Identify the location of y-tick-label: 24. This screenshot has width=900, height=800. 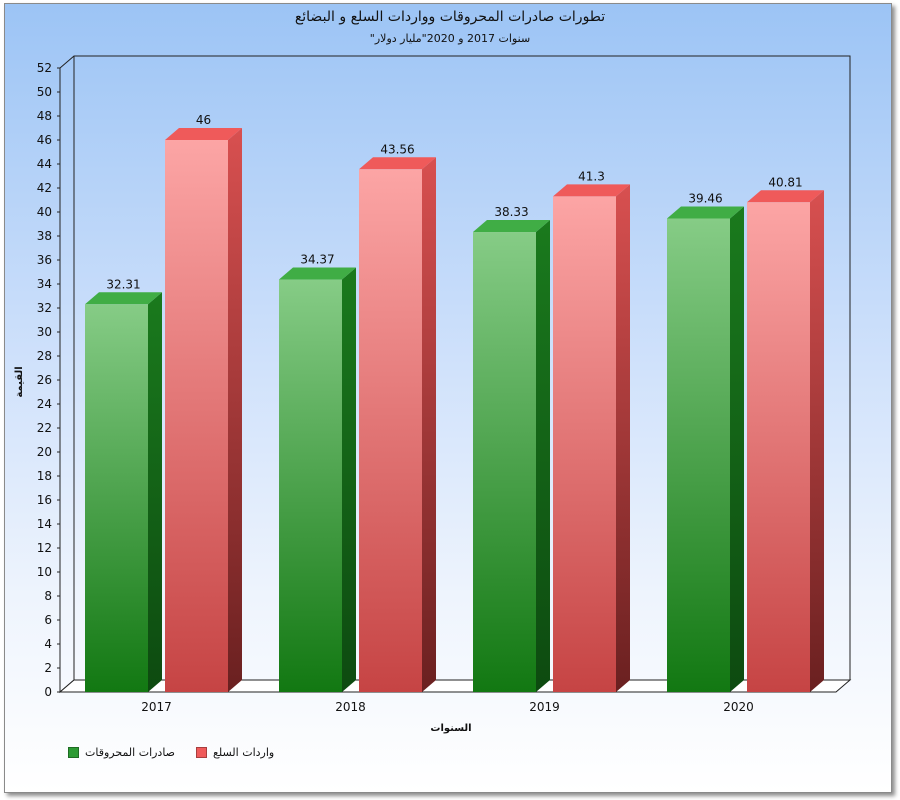
(44, 404).